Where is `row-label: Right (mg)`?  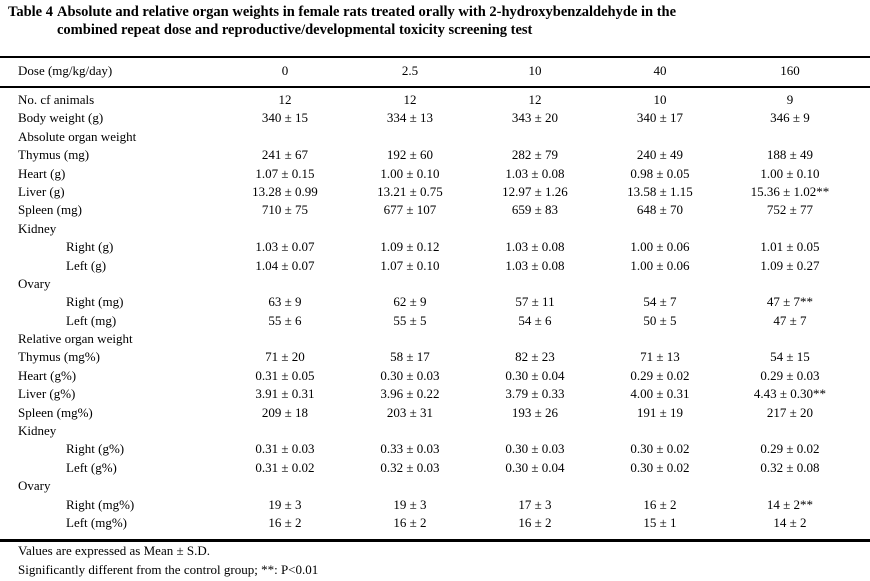
row-label: Right (mg) is located at coordinates (95, 302).